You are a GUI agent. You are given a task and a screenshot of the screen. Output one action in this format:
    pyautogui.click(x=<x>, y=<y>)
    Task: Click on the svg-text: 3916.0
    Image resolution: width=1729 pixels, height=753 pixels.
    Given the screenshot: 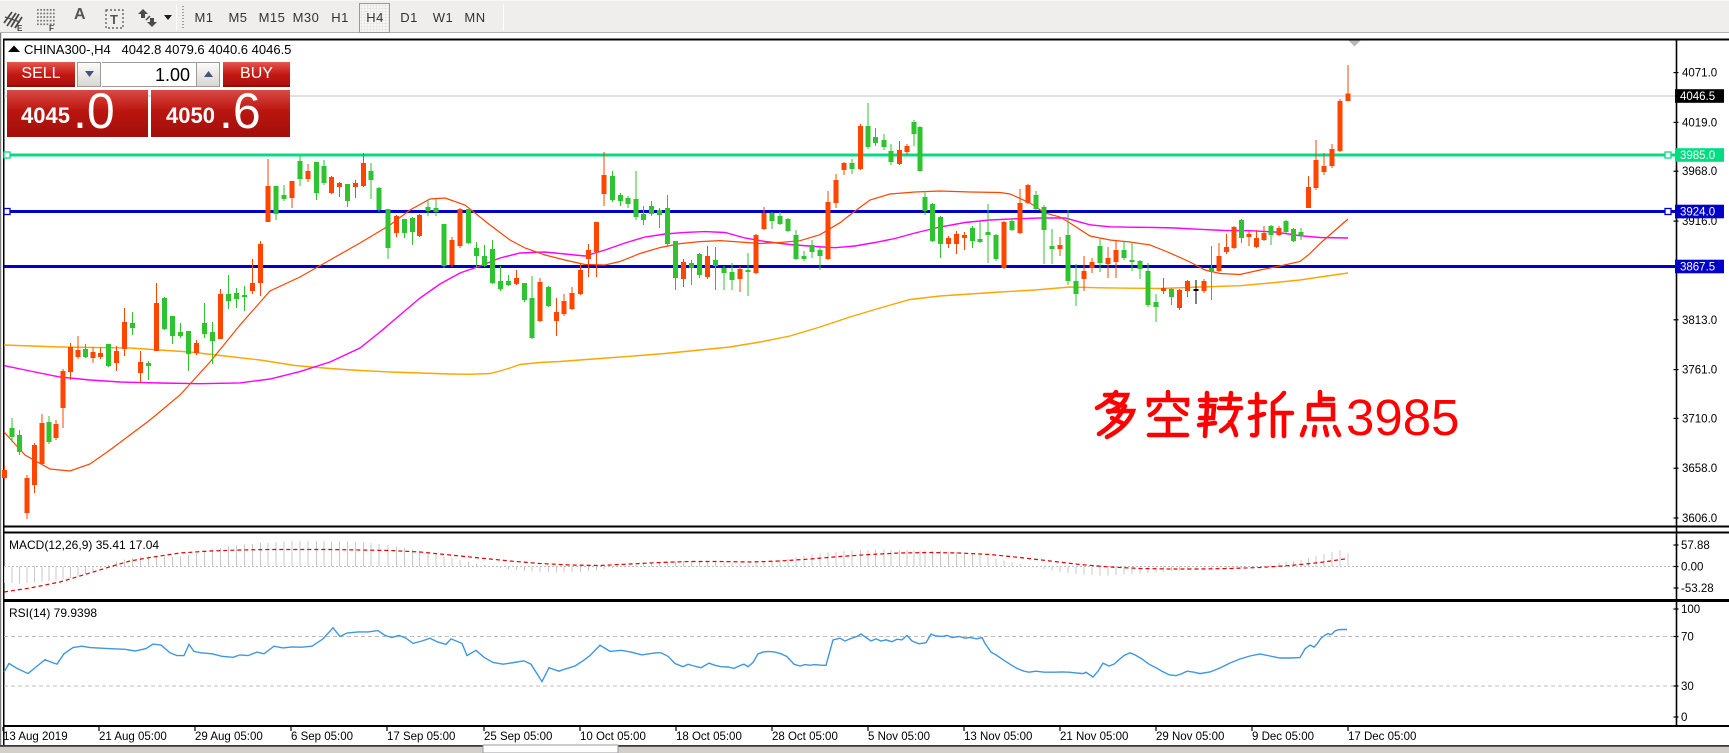 What is the action you would take?
    pyautogui.click(x=1699, y=222)
    